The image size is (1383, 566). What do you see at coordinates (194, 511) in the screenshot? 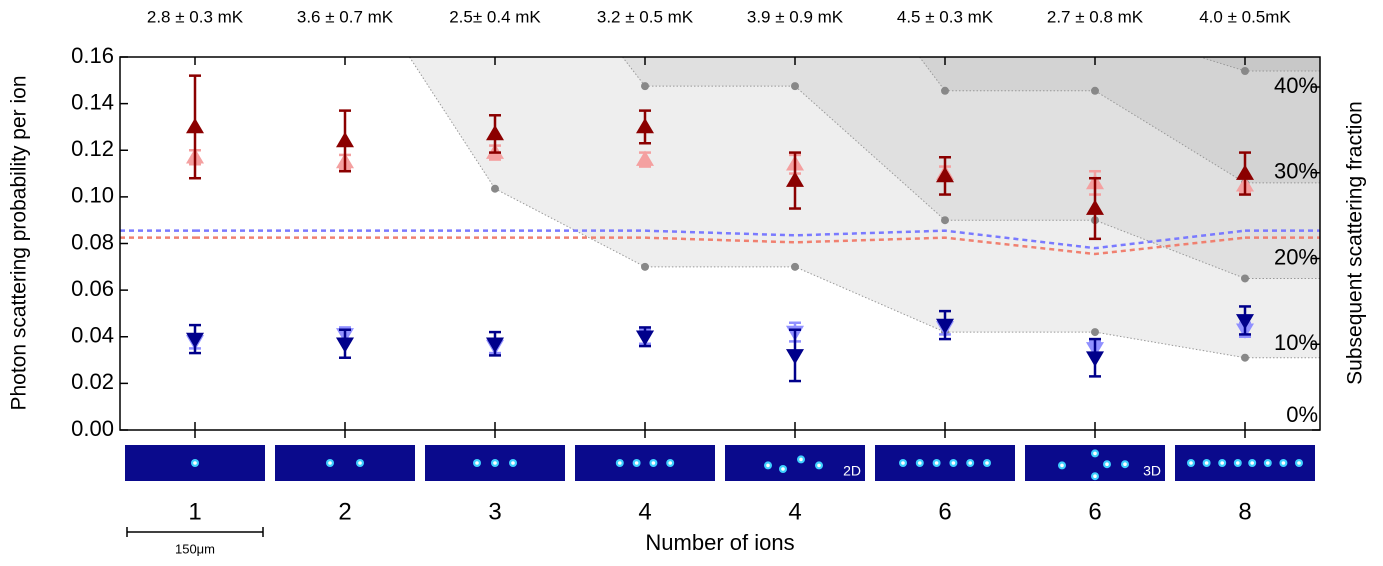
I see `x-tick-label: 1` at bounding box center [194, 511].